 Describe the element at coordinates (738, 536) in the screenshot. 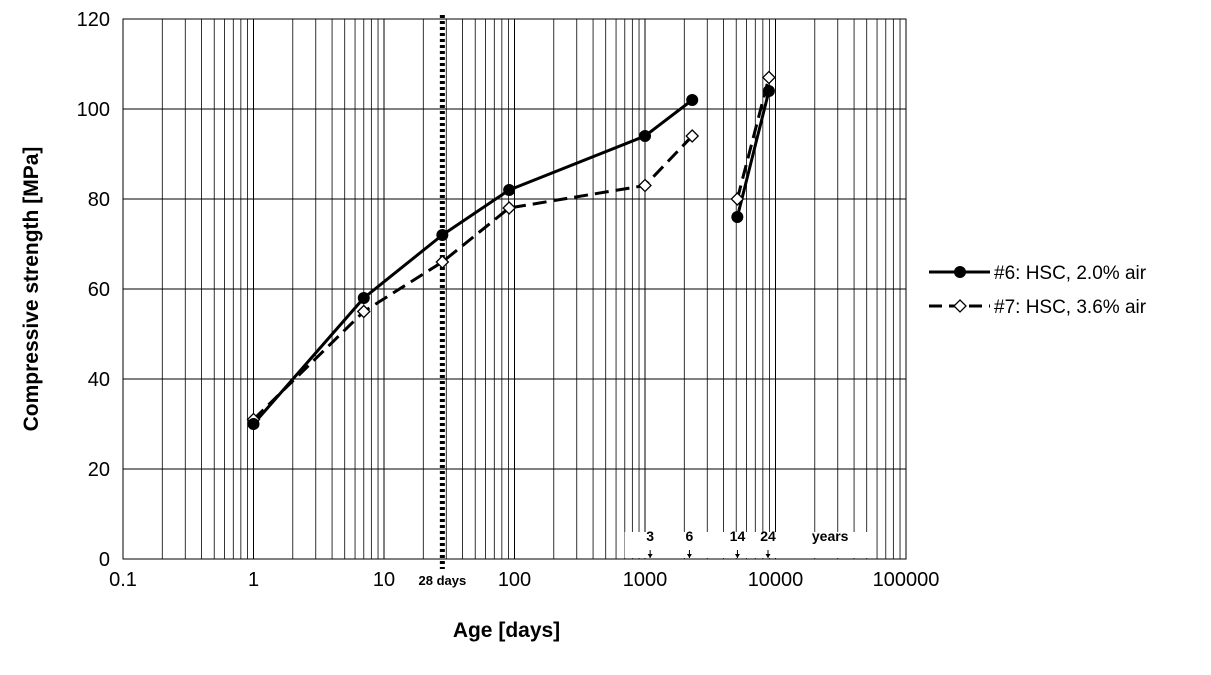

I see `year-marker-label: 14` at that location.